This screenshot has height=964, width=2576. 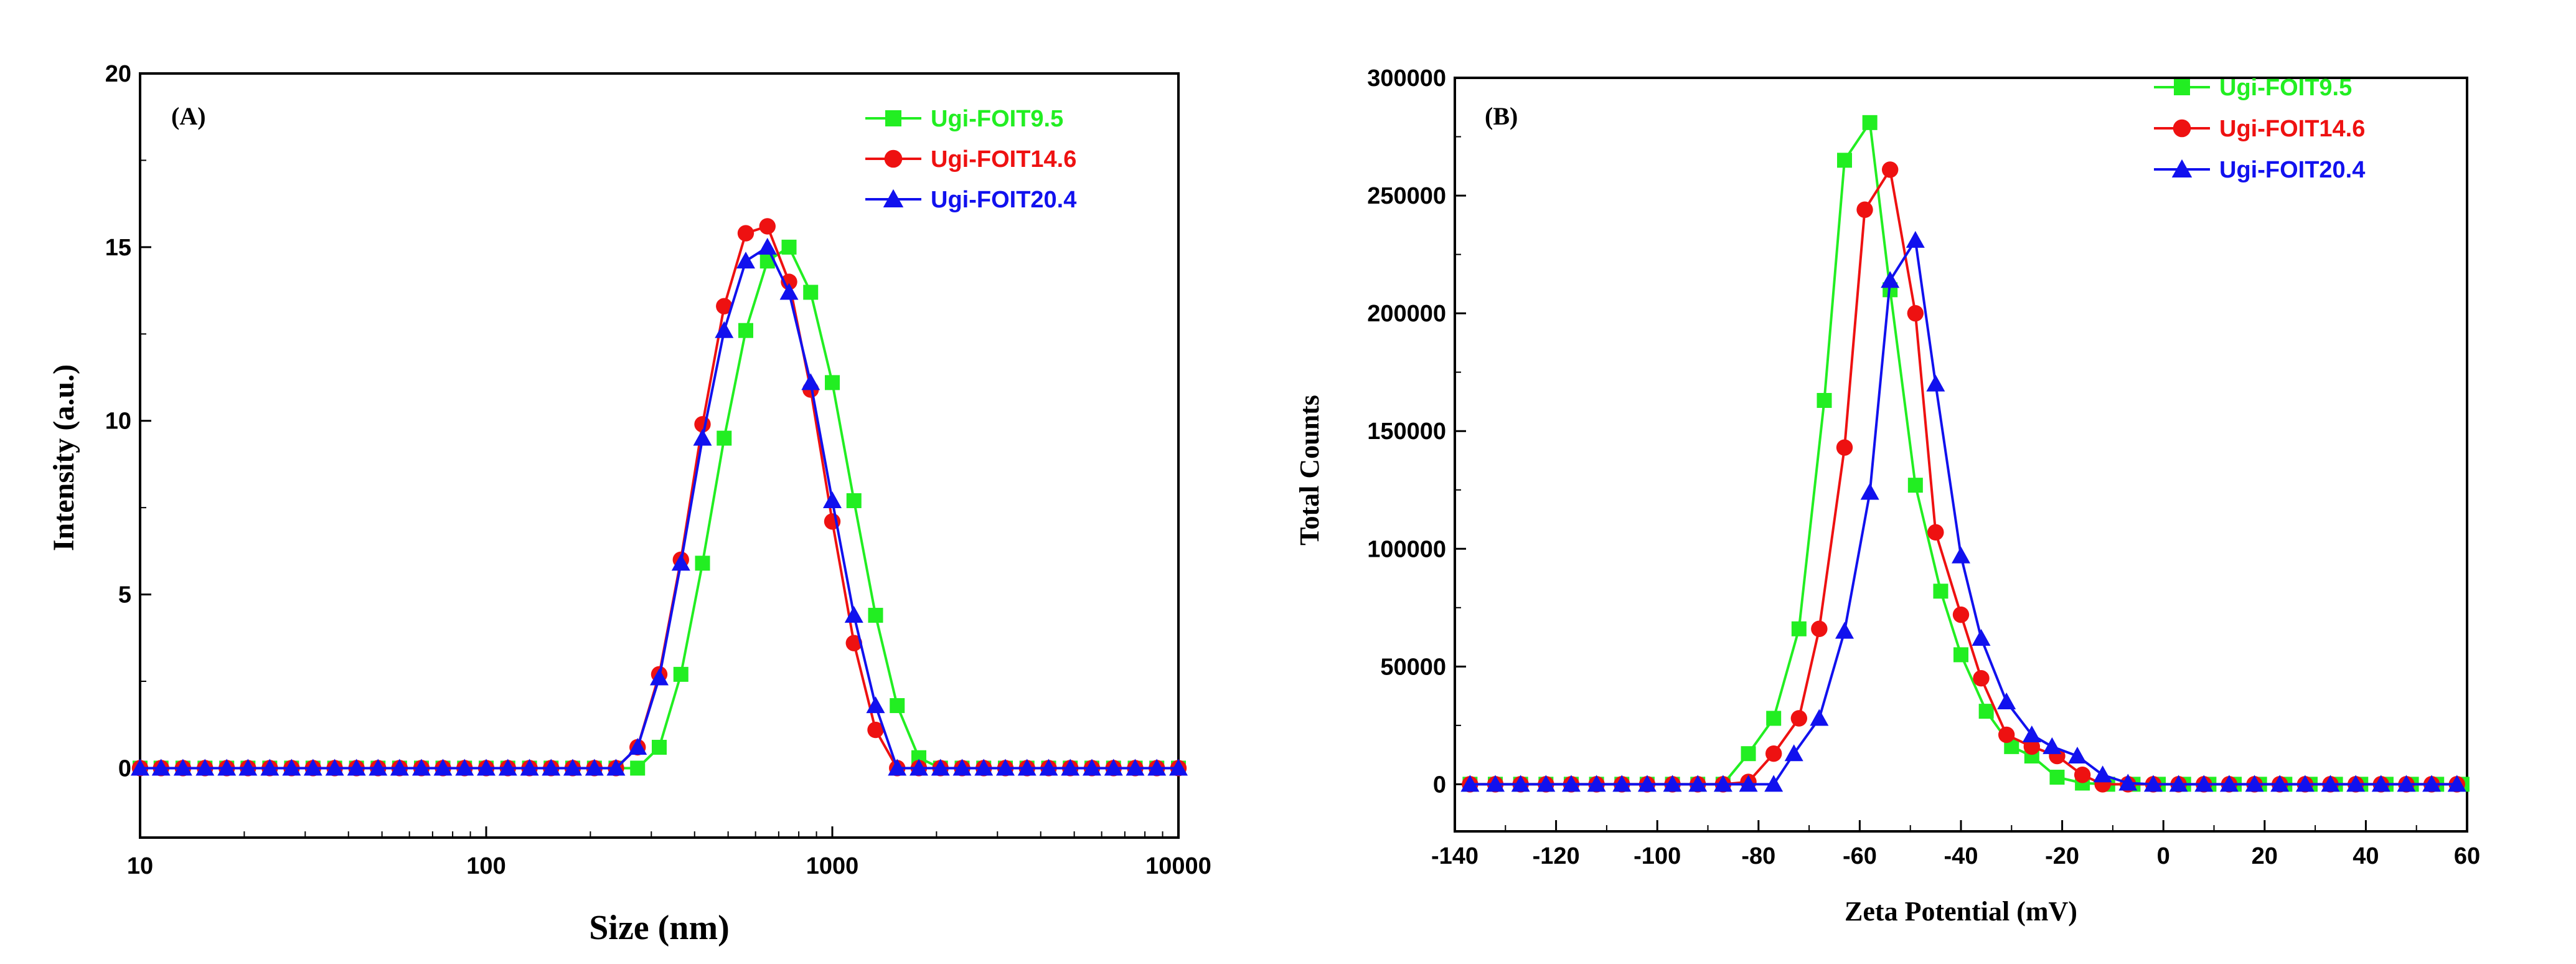 What do you see at coordinates (1556, 856) in the screenshot?
I see `x-tick-label: -120` at bounding box center [1556, 856].